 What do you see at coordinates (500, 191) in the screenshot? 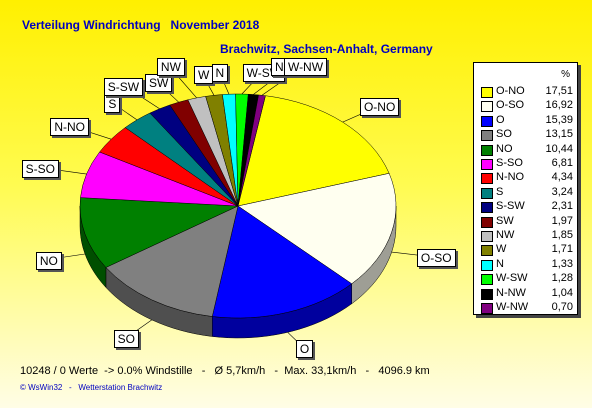
I see `legend-label: S` at bounding box center [500, 191].